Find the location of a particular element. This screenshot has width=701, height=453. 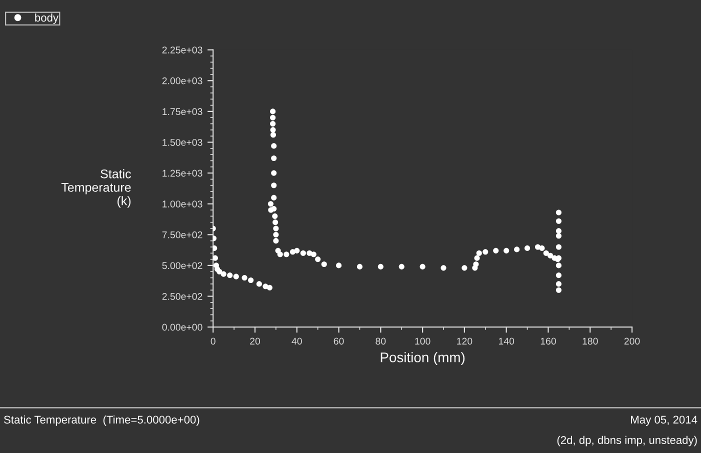

x-tick-label: 180 is located at coordinates (590, 341).